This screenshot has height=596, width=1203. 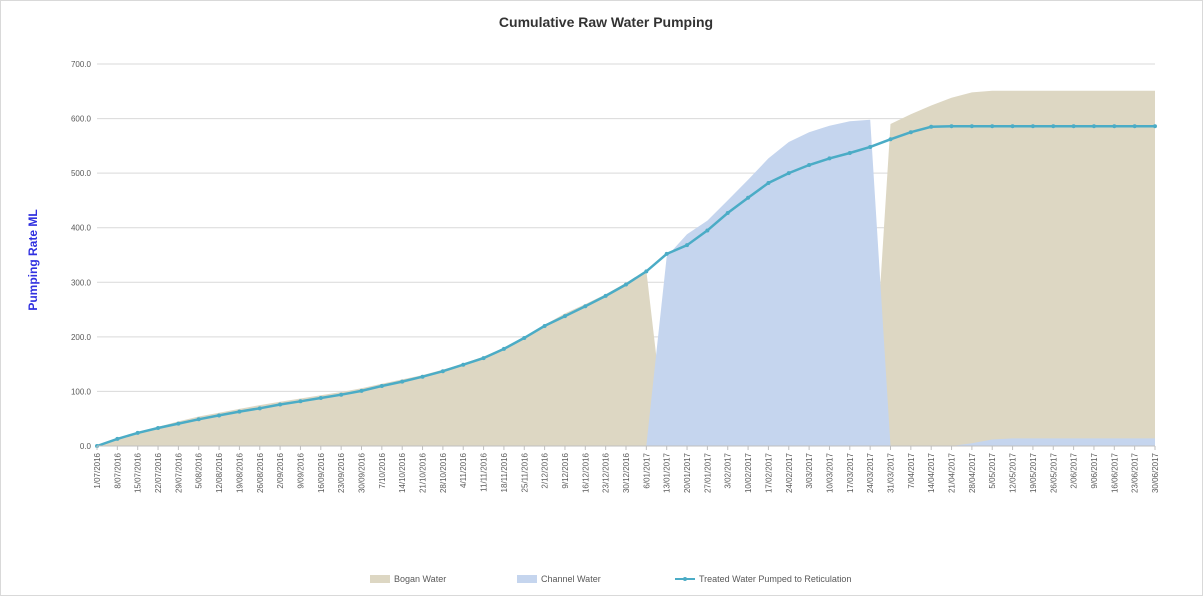 What do you see at coordinates (321, 472) in the screenshot?
I see `x-tick-label: 16/09/2016` at bounding box center [321, 472].